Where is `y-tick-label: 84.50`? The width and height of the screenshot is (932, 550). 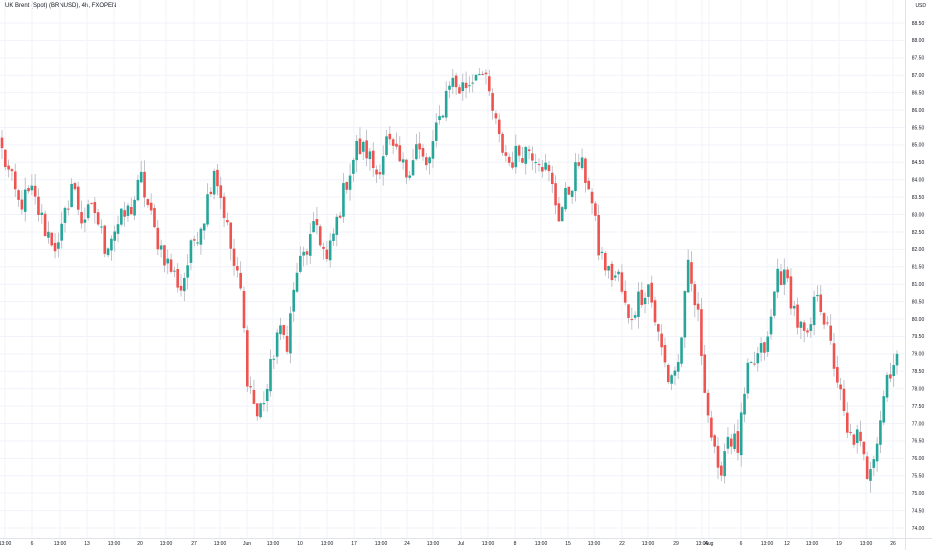 y-tick-label: 84.50 is located at coordinates (918, 163).